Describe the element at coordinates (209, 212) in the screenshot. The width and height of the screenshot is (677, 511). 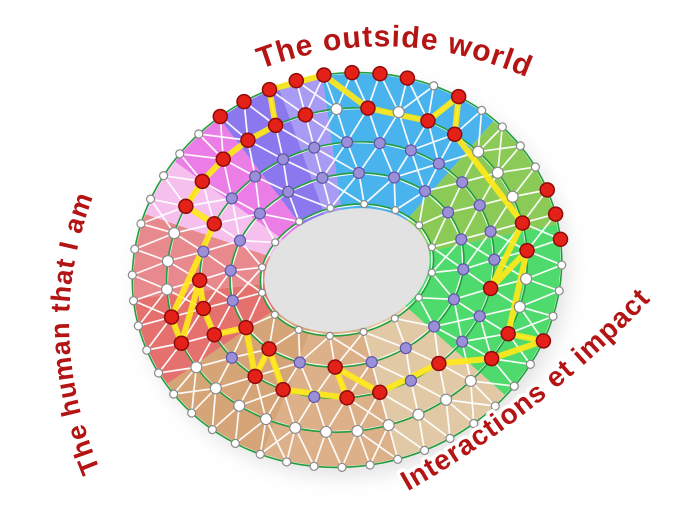
I see `sector` at that location.